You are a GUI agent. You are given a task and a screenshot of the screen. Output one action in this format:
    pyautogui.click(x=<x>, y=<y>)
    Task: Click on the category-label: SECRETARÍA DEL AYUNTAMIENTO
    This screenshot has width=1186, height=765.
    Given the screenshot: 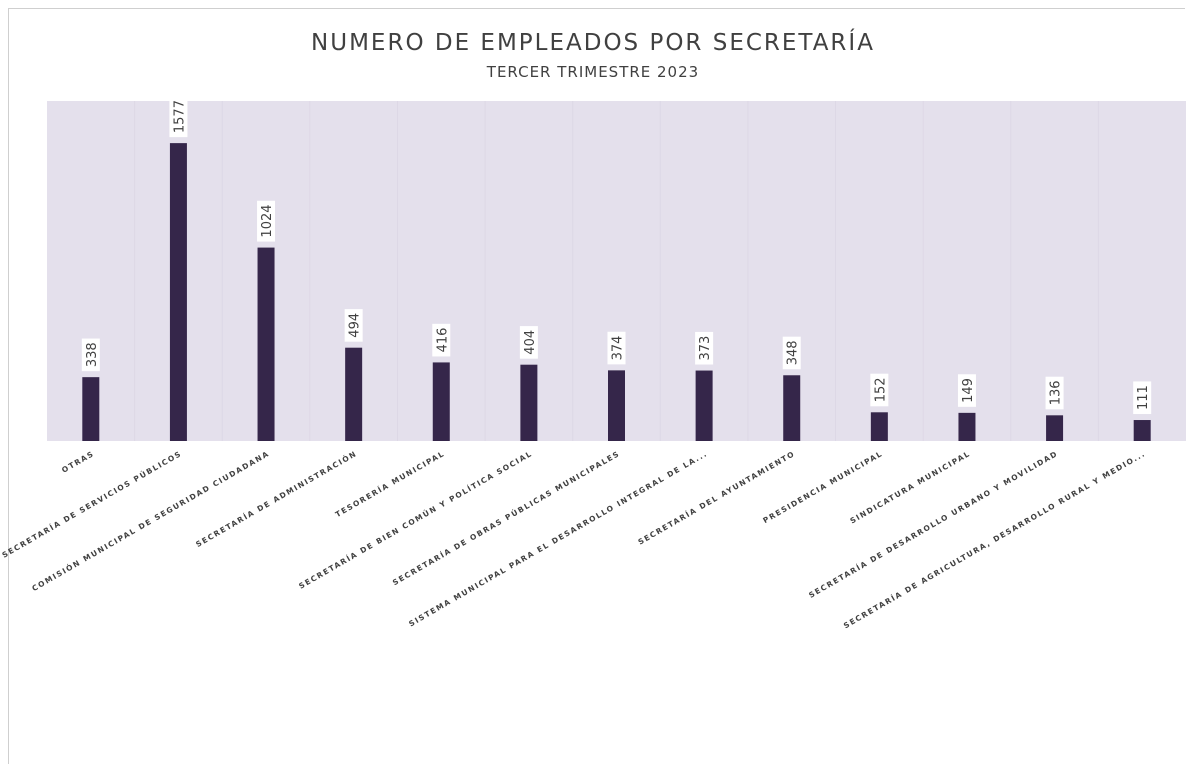 What is the action you would take?
    pyautogui.click(x=716, y=498)
    